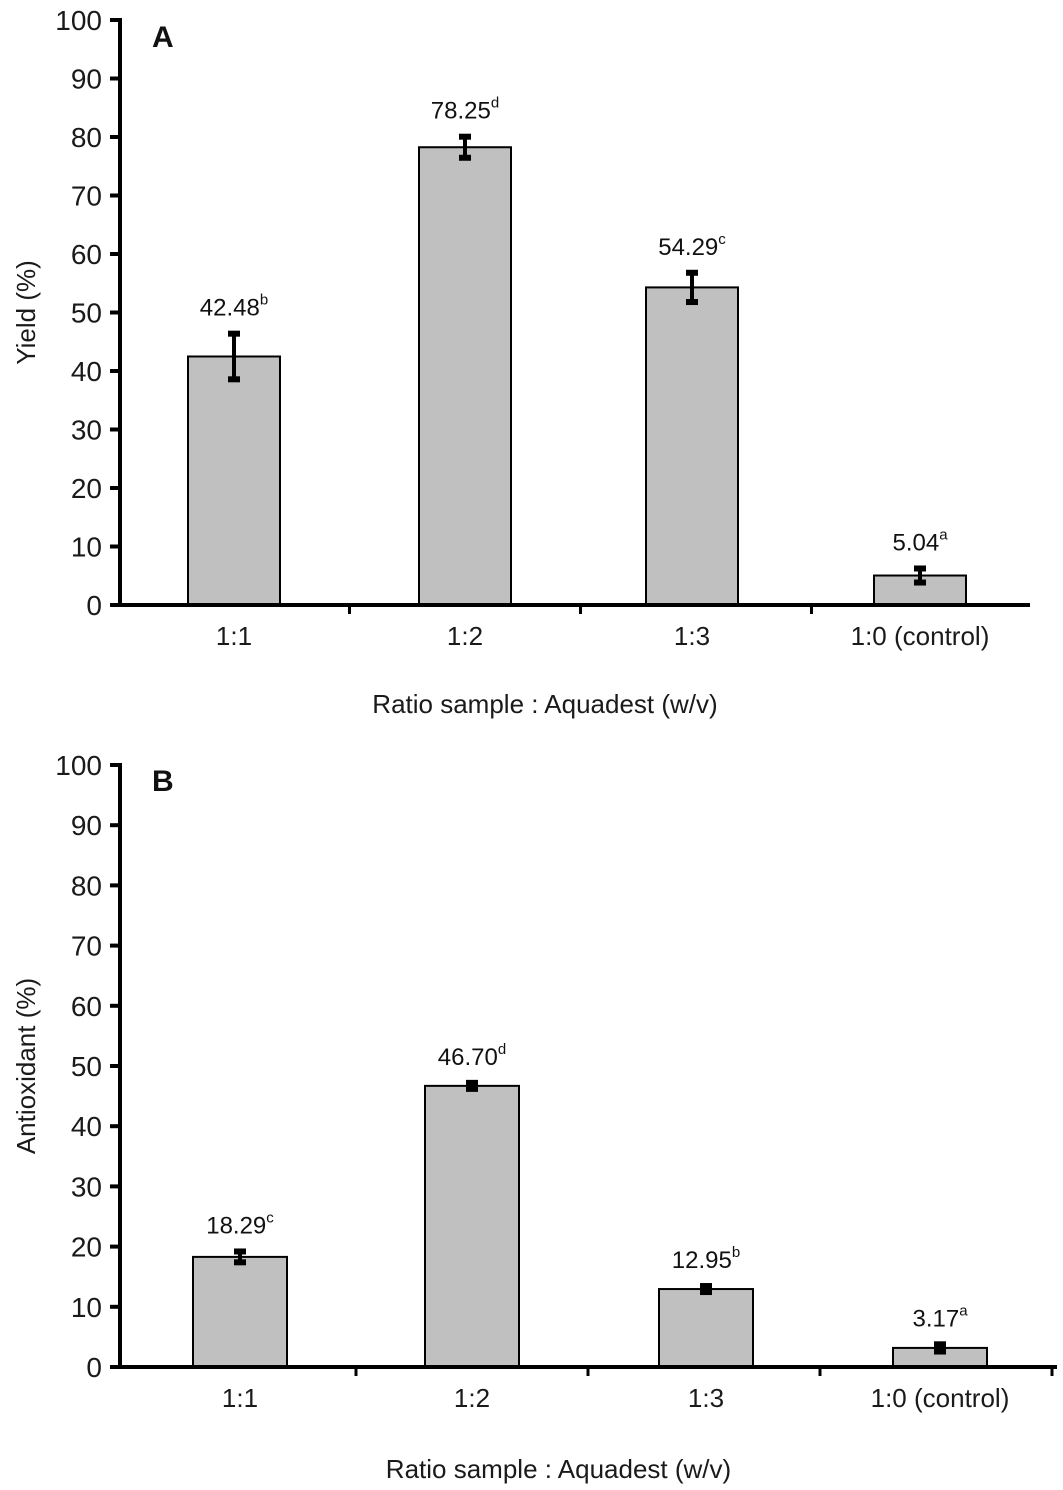 The image size is (1063, 1490). Describe the element at coordinates (26, 312) in the screenshot. I see `y-axis-title: Yield (%)` at that location.